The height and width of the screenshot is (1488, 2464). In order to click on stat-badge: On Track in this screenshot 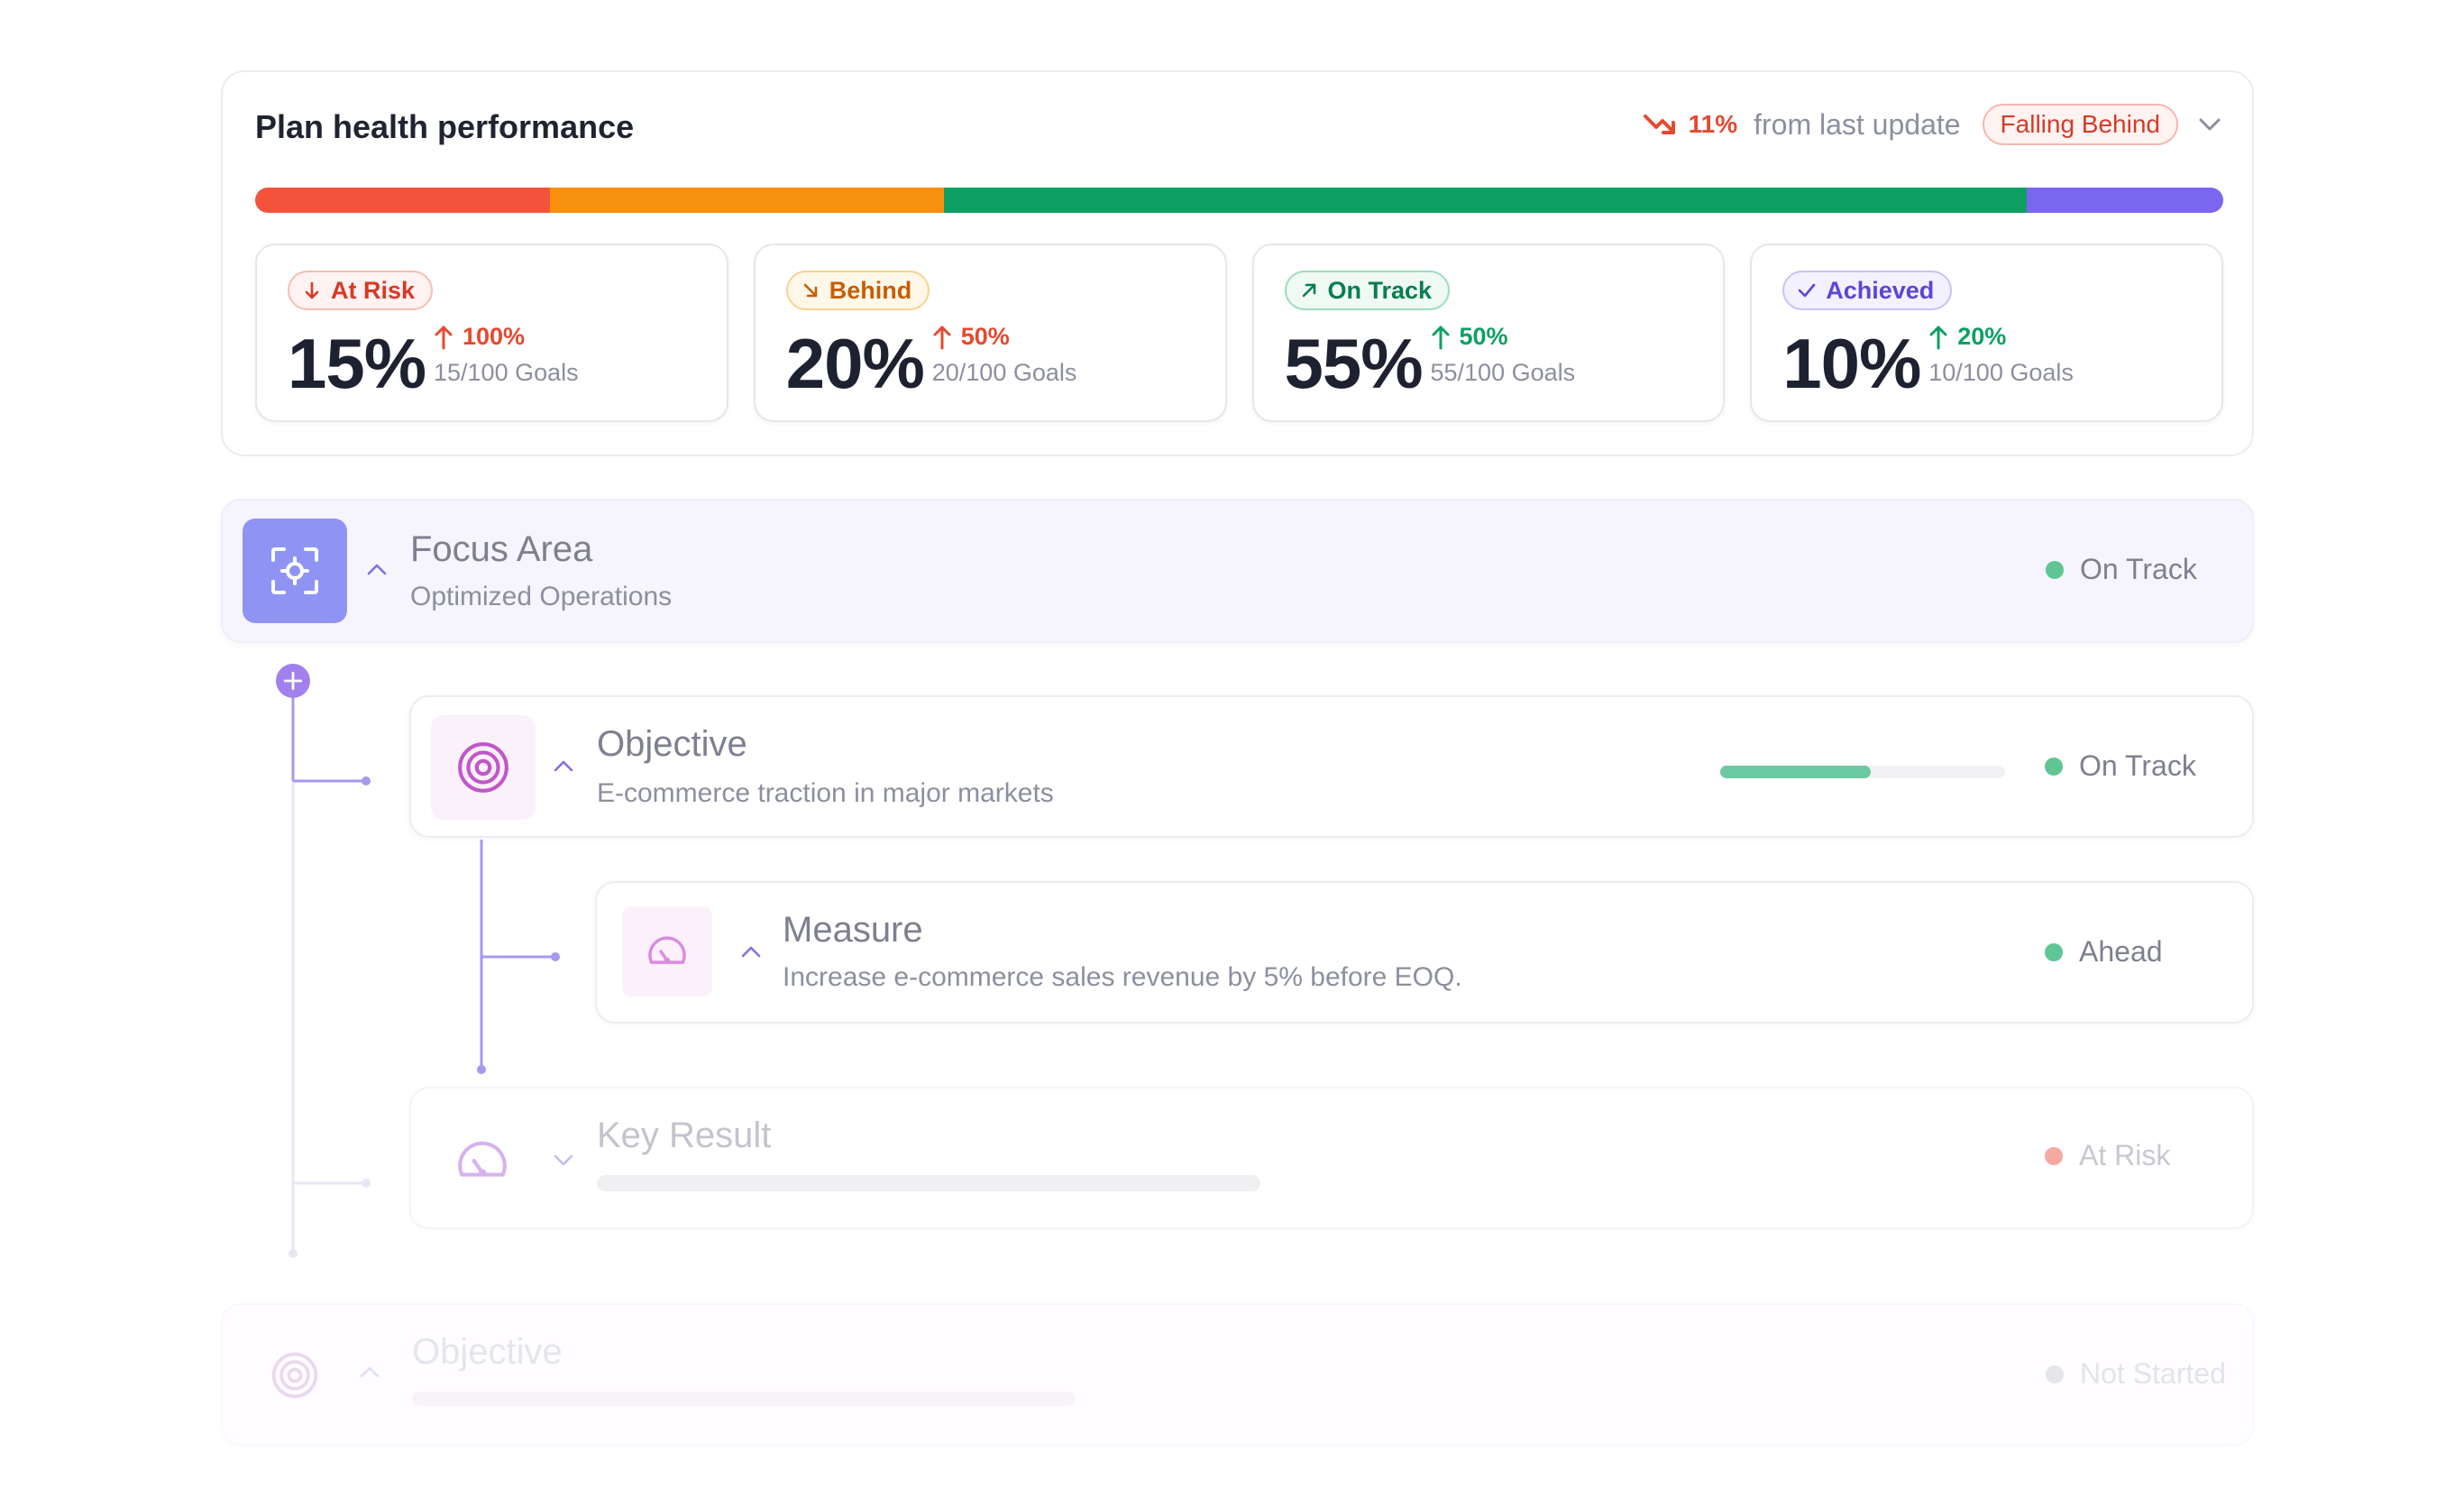, I will do `click(1367, 290)`.